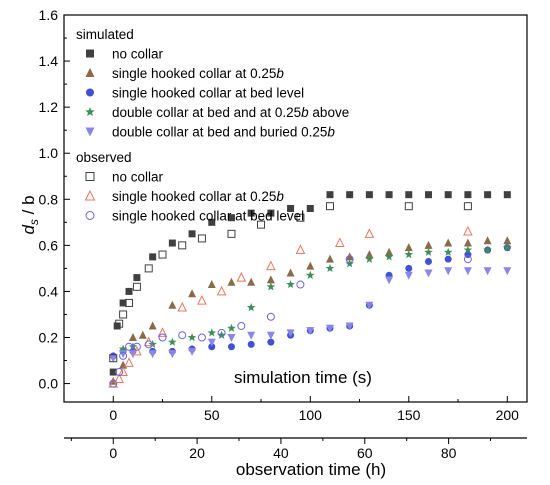 The width and height of the screenshot is (550, 485). What do you see at coordinates (281, 453) in the screenshot?
I see `x2-tick-label: 40` at bounding box center [281, 453].